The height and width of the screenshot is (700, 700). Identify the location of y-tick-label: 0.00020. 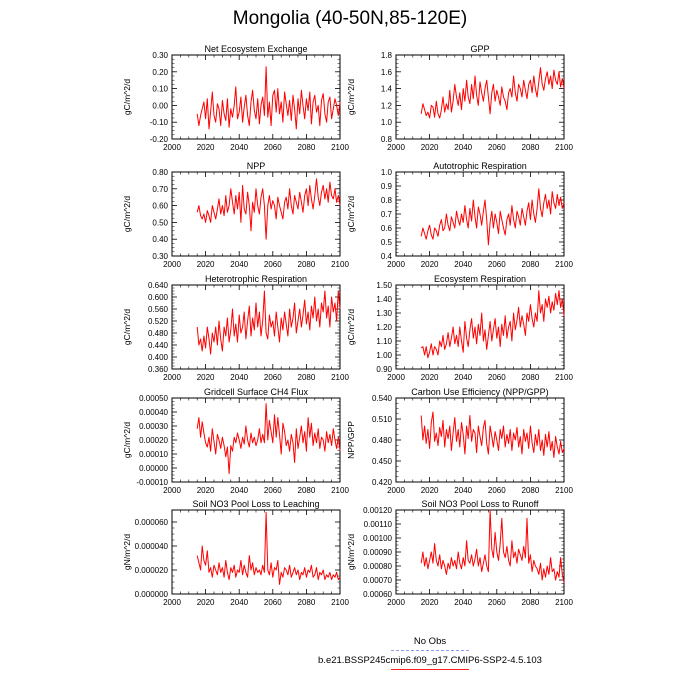
(153, 440).